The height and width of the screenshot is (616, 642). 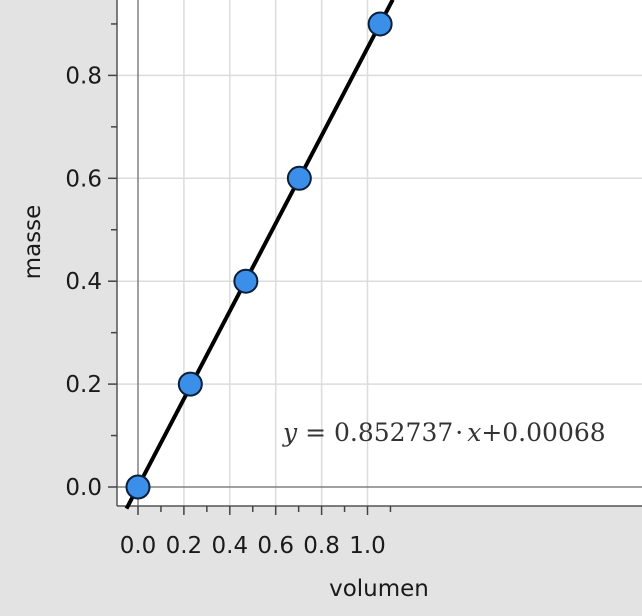 What do you see at coordinates (474, 432) in the screenshot?
I see `equation-x-symbol: x` at bounding box center [474, 432].